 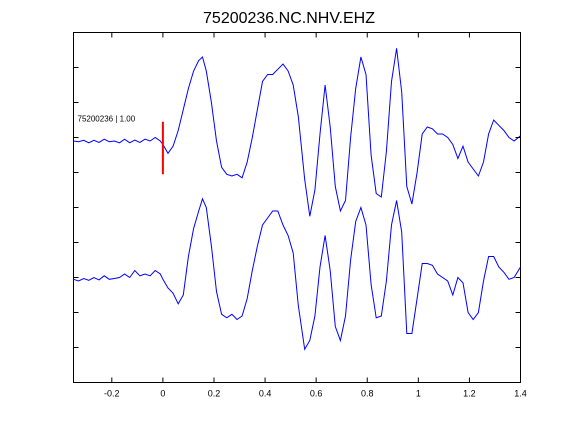 What do you see at coordinates (367, 394) in the screenshot?
I see `x-tick-label: 0.8` at bounding box center [367, 394].